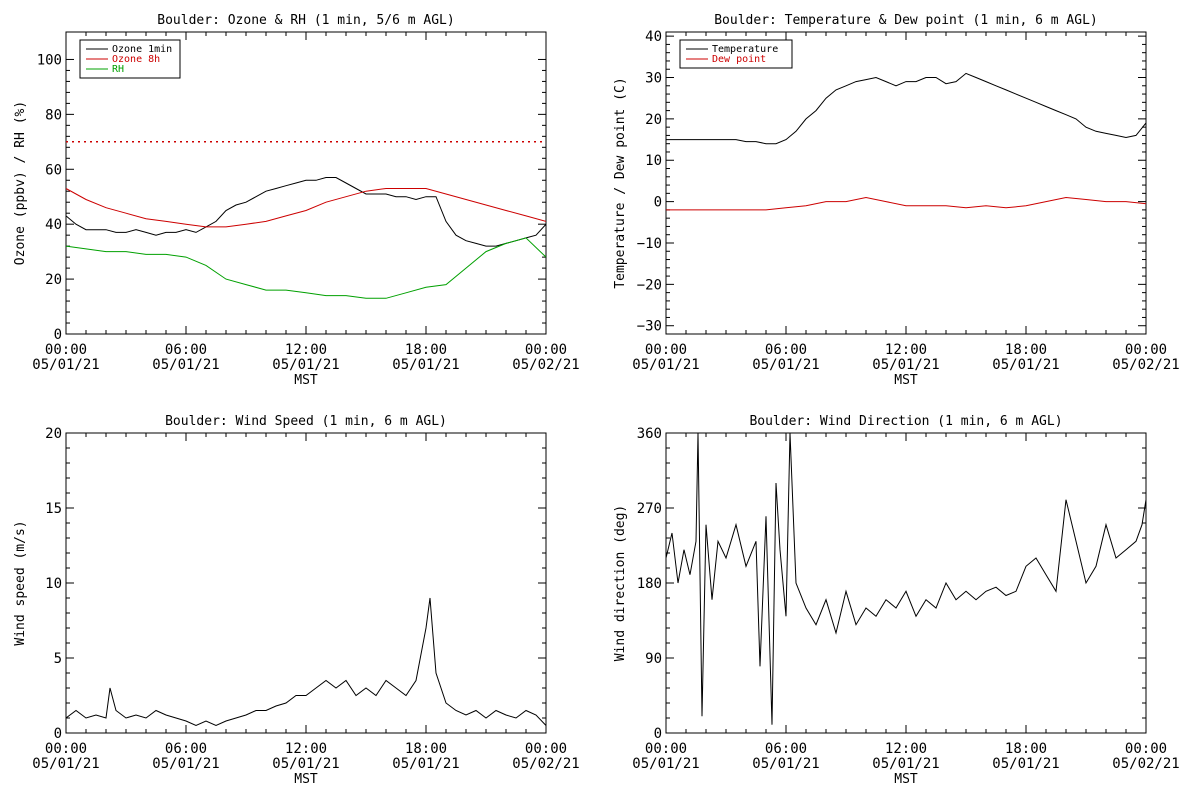 This screenshot has height=800, width=1200. What do you see at coordinates (142, 49) in the screenshot?
I see `legend-entry: Ozone 1min` at bounding box center [142, 49].